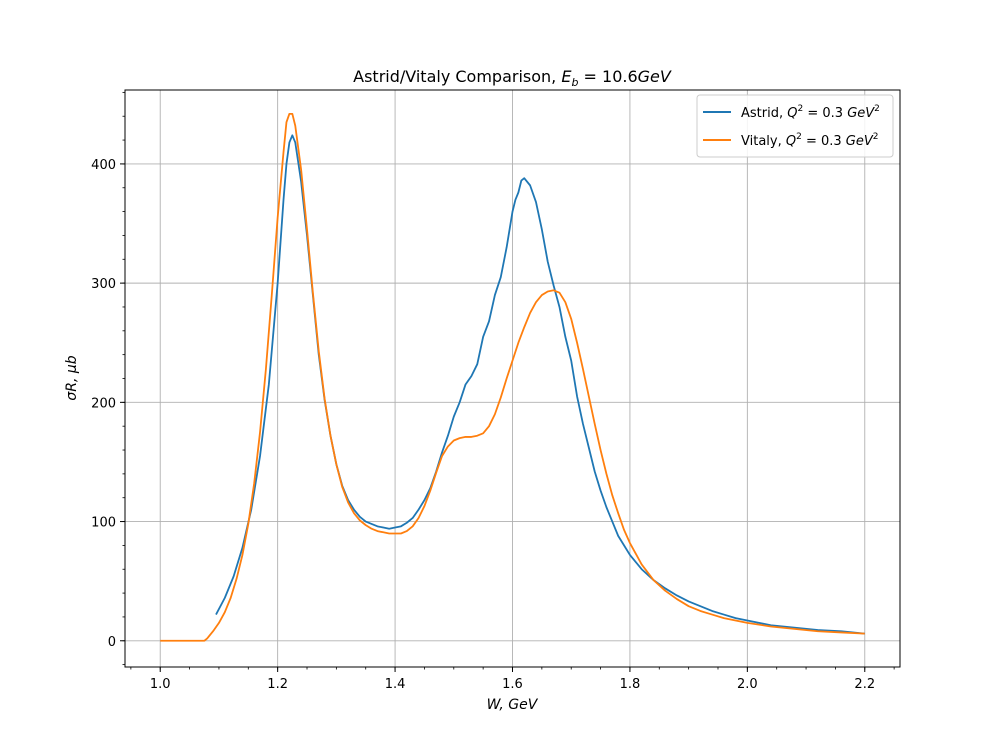  I want to click on x-tick-label: 1.8, so click(630, 684).